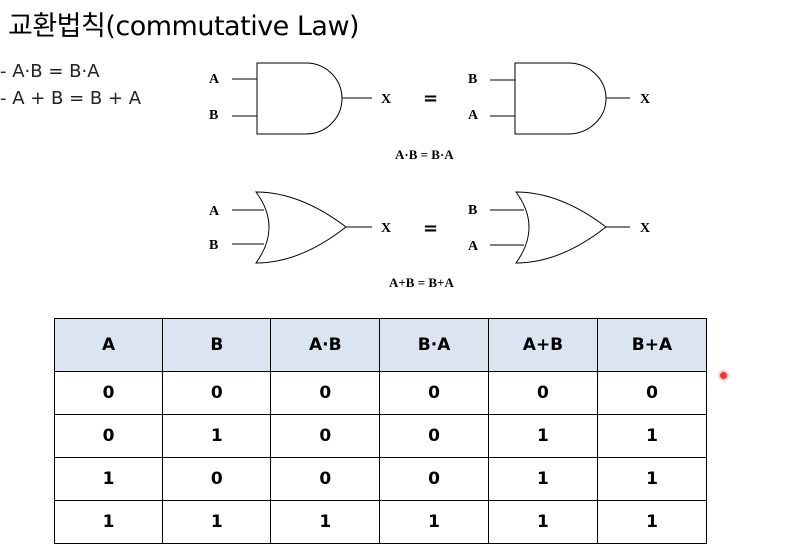  I want to click on or-caption: A+B = B+A, so click(421, 282).